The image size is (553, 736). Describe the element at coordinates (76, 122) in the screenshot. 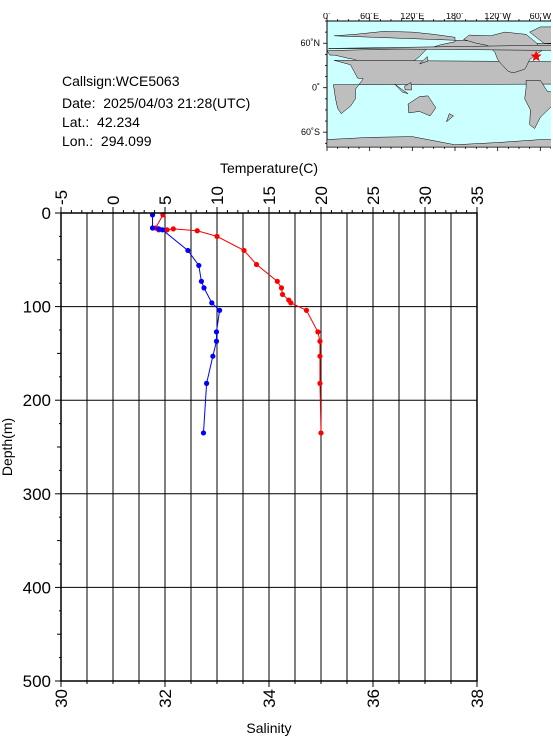

I see `lat-label: Lat.:` at that location.